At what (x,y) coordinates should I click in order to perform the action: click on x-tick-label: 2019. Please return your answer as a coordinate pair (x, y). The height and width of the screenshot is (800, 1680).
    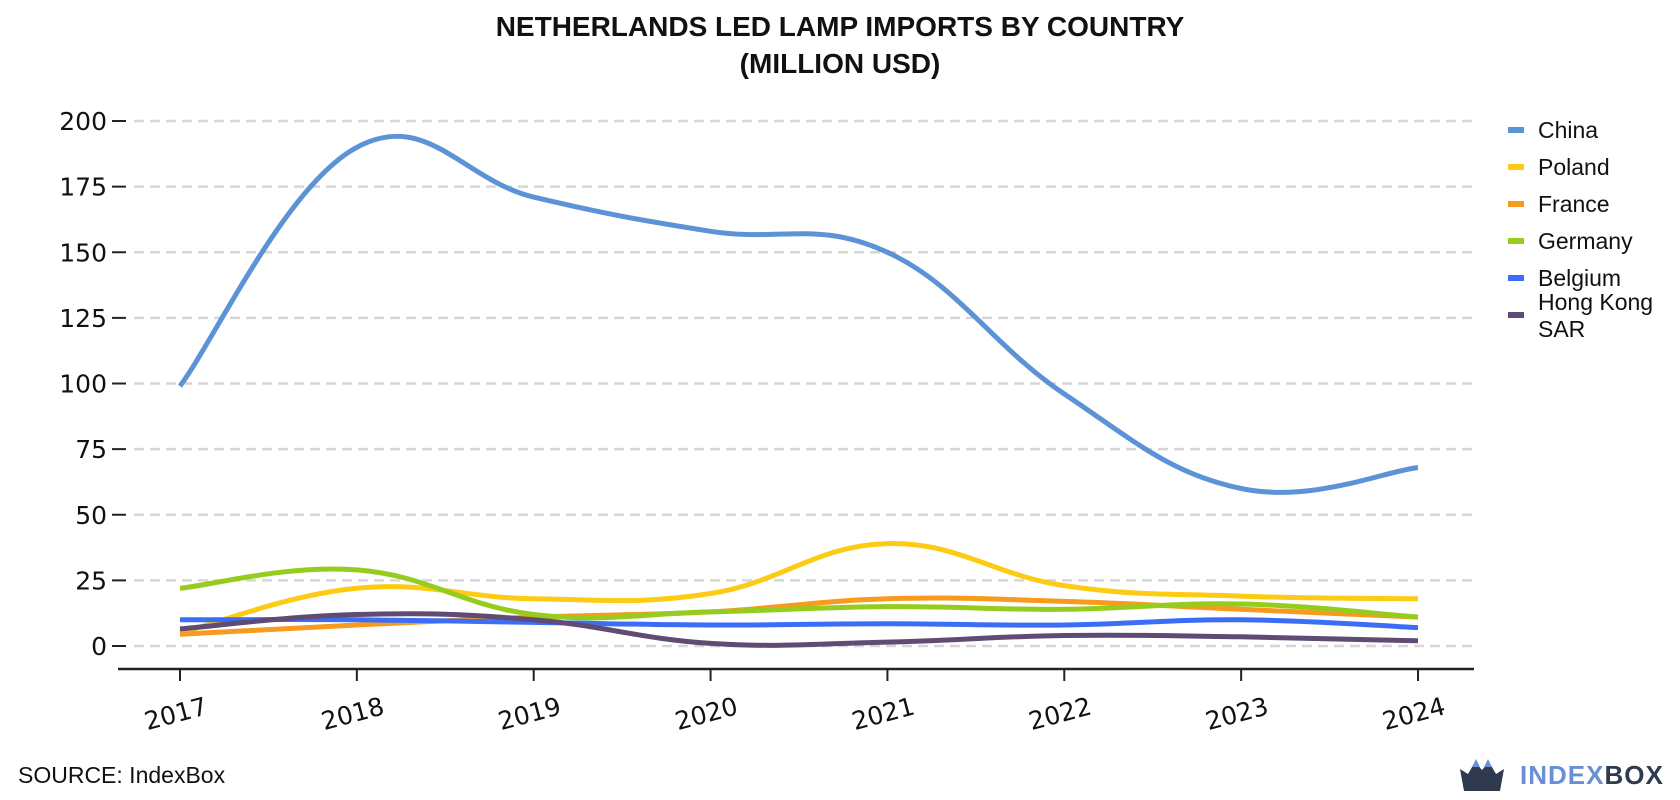
    Looking at the image, I should click on (529, 714).